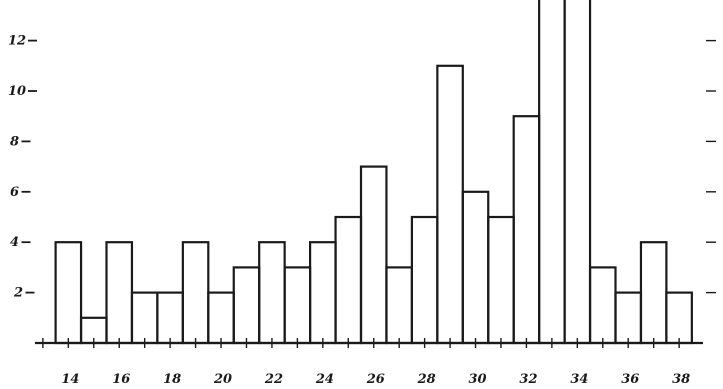 The image size is (723, 389). Describe the element at coordinates (121, 379) in the screenshot. I see `x-tick-label-16: 16` at that location.